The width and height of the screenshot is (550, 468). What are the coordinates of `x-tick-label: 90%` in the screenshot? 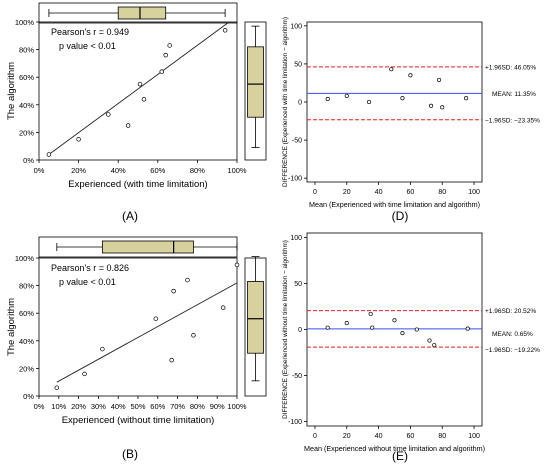 It's located at (217, 406).